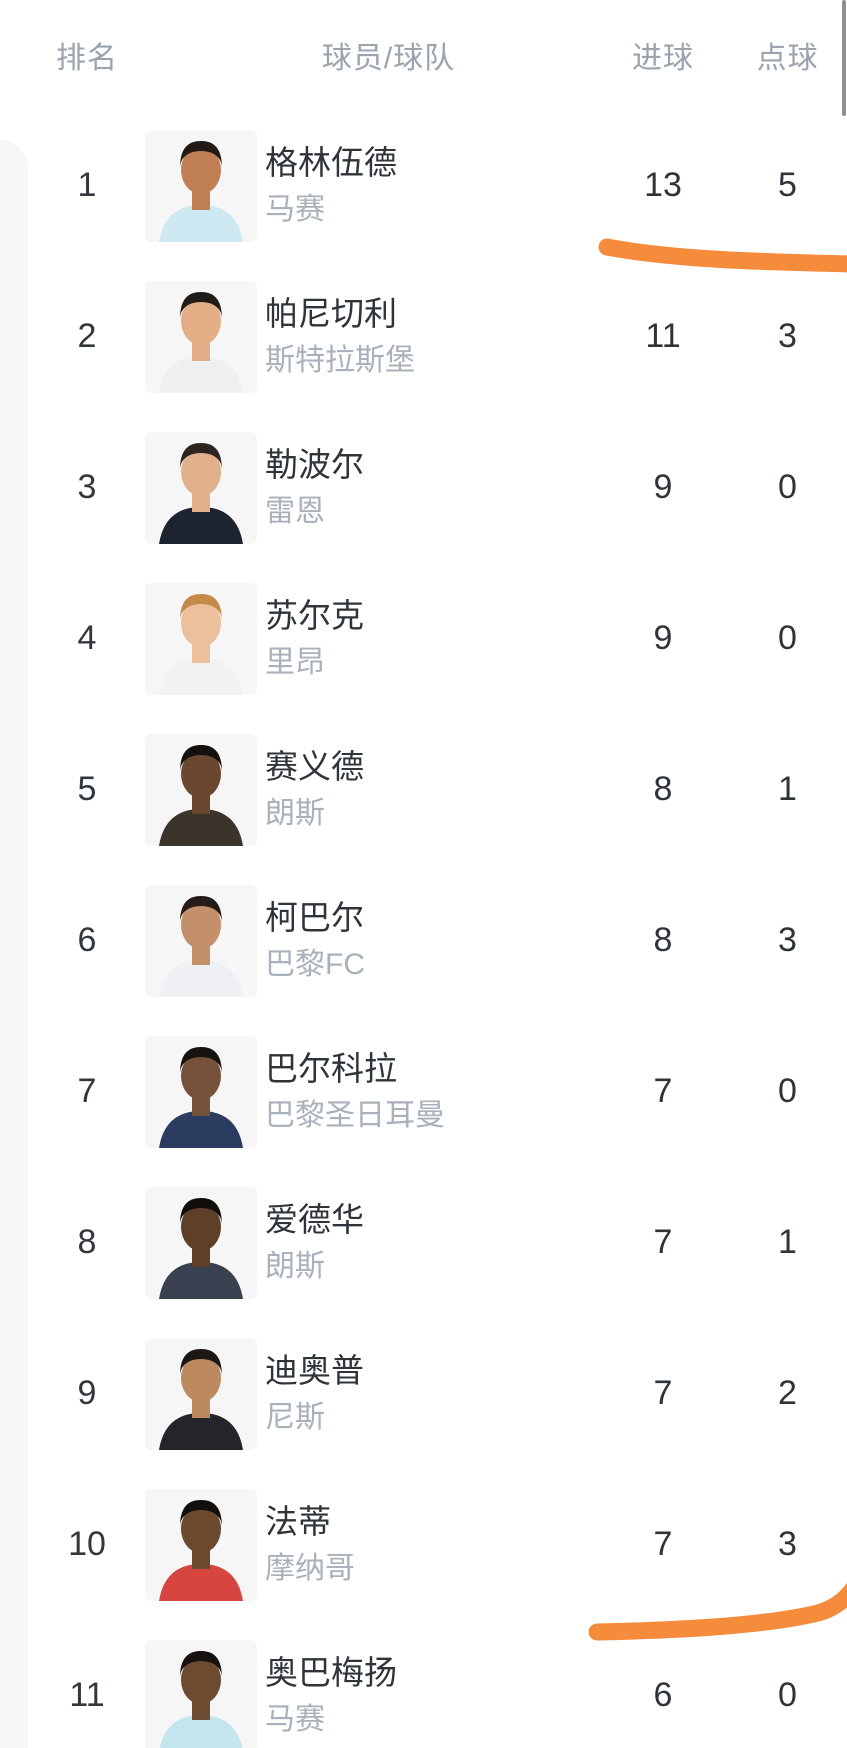  Describe the element at coordinates (434, 790) in the screenshot. I see `player-cell: 赛义德 朗斯` at that location.